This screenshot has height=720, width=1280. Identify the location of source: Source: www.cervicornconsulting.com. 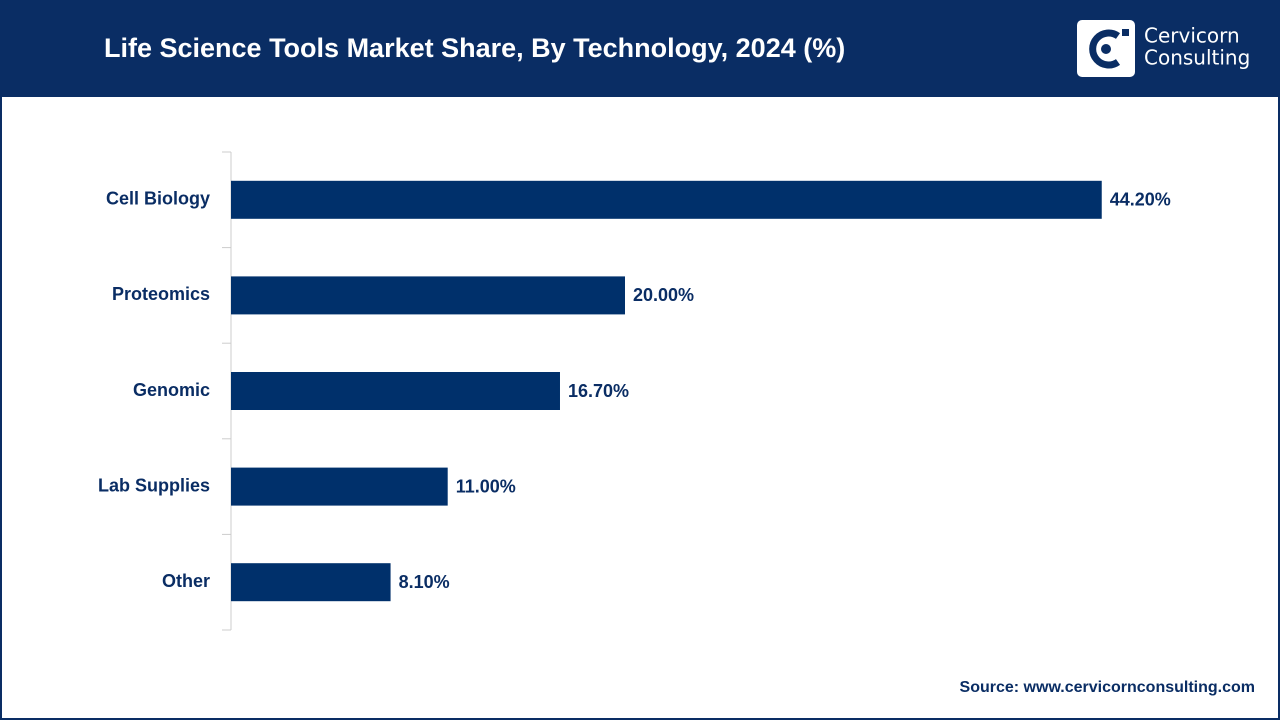
(1107, 687).